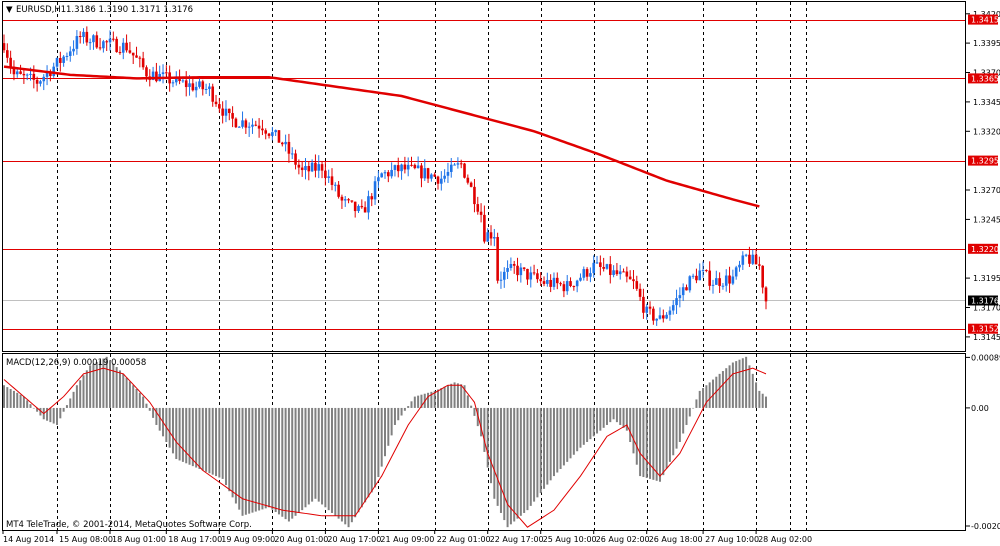  Describe the element at coordinates (9, 10) in the screenshot. I see `menu-arrow-icon: ▼` at that location.